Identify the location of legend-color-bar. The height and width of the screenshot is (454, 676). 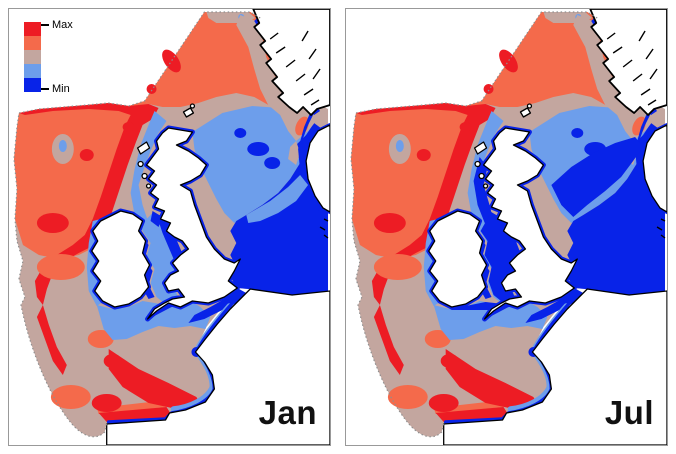
(32, 57).